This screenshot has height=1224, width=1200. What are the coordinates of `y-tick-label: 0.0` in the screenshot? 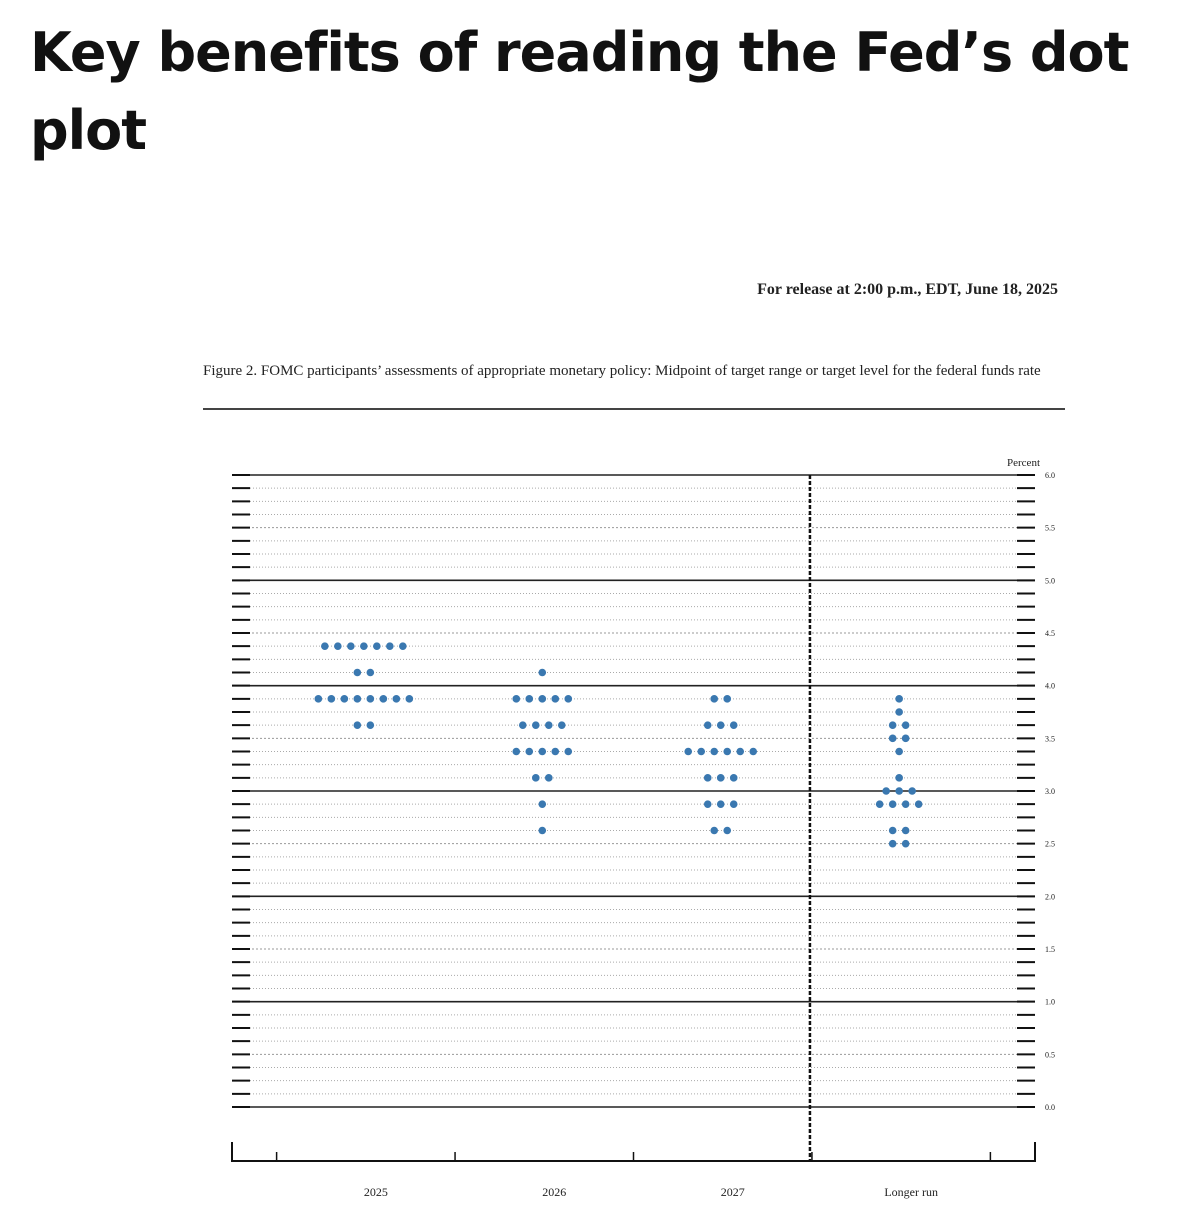 It's located at (1050, 1107).